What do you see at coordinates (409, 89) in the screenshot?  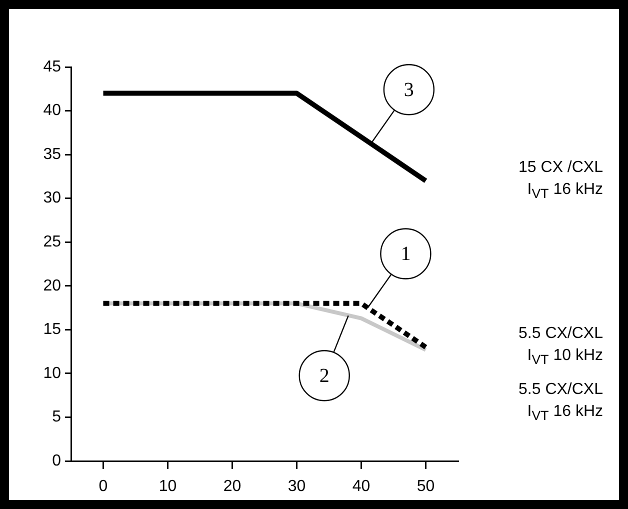 I see `annotation: 3` at bounding box center [409, 89].